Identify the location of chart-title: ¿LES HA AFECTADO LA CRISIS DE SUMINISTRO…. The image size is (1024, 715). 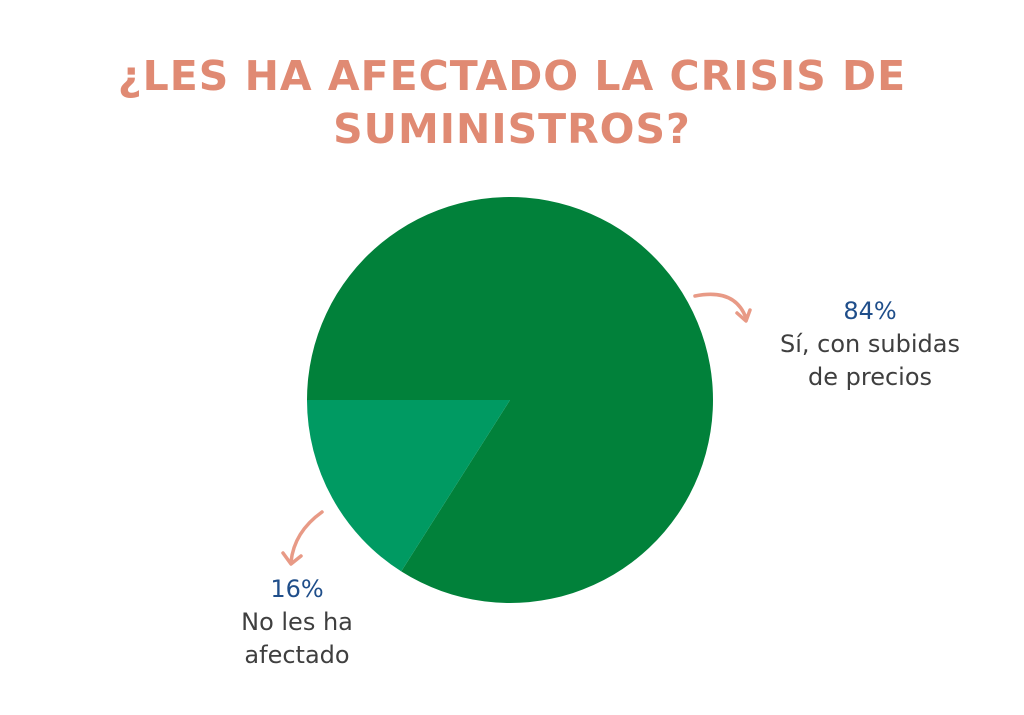
(512, 102).